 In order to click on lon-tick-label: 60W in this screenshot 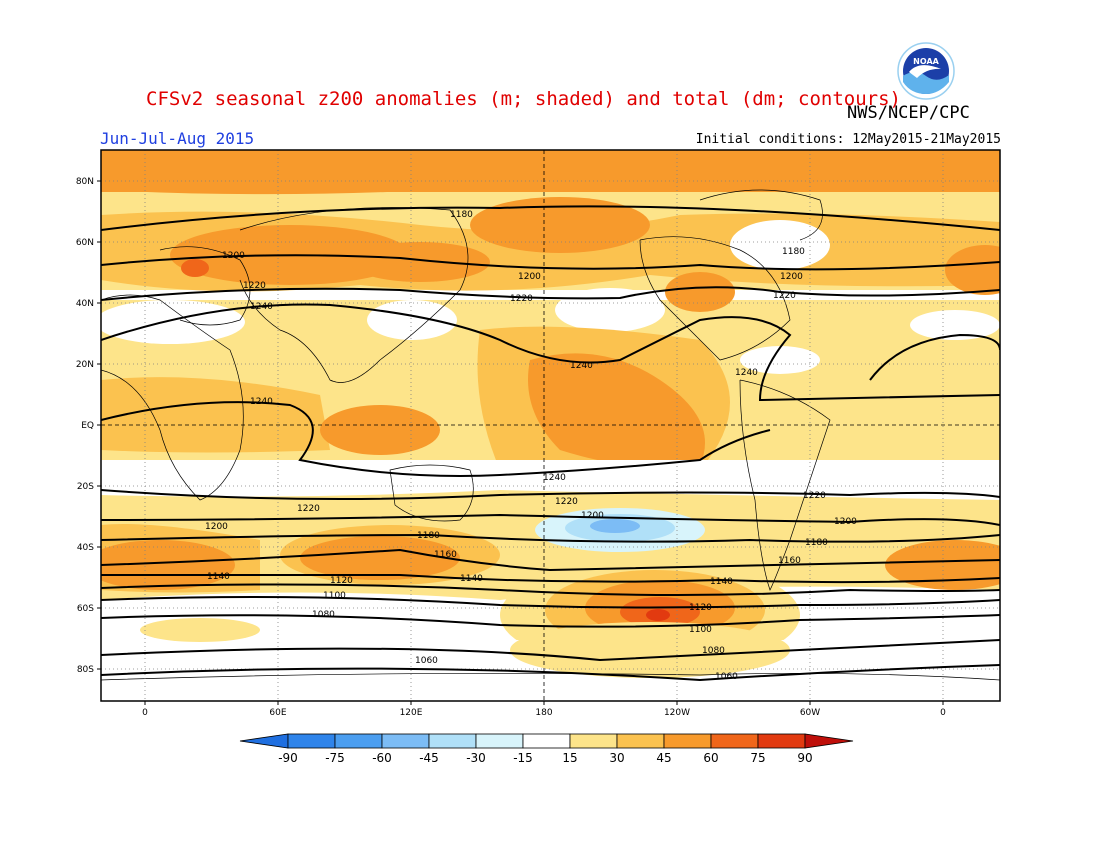, I will do `click(810, 713)`.